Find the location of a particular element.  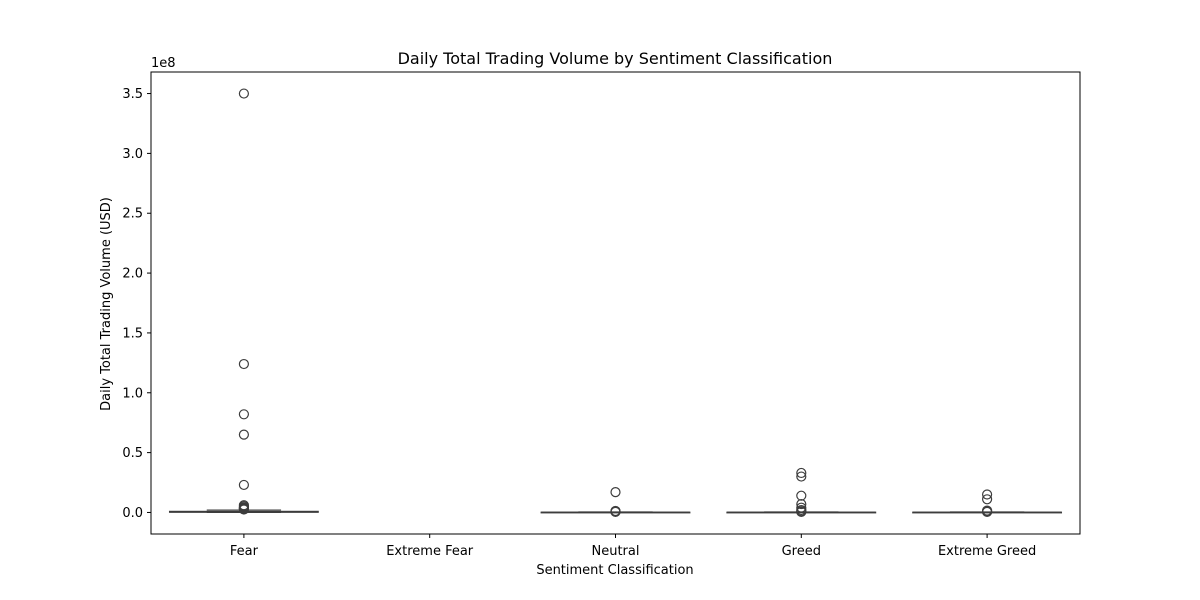

y-tick-label: 0.0 is located at coordinates (132, 513).